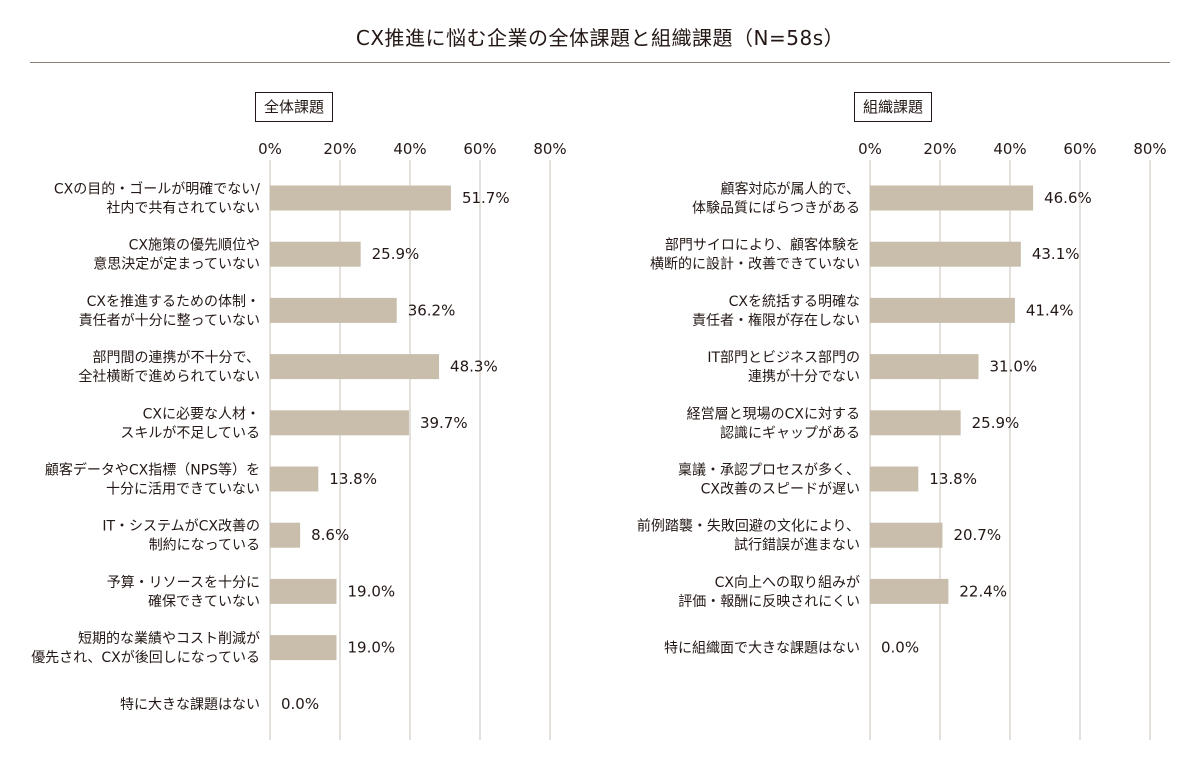 The image size is (1200, 770). Describe the element at coordinates (1050, 310) in the screenshot. I see `value-label: 41.4%` at that location.